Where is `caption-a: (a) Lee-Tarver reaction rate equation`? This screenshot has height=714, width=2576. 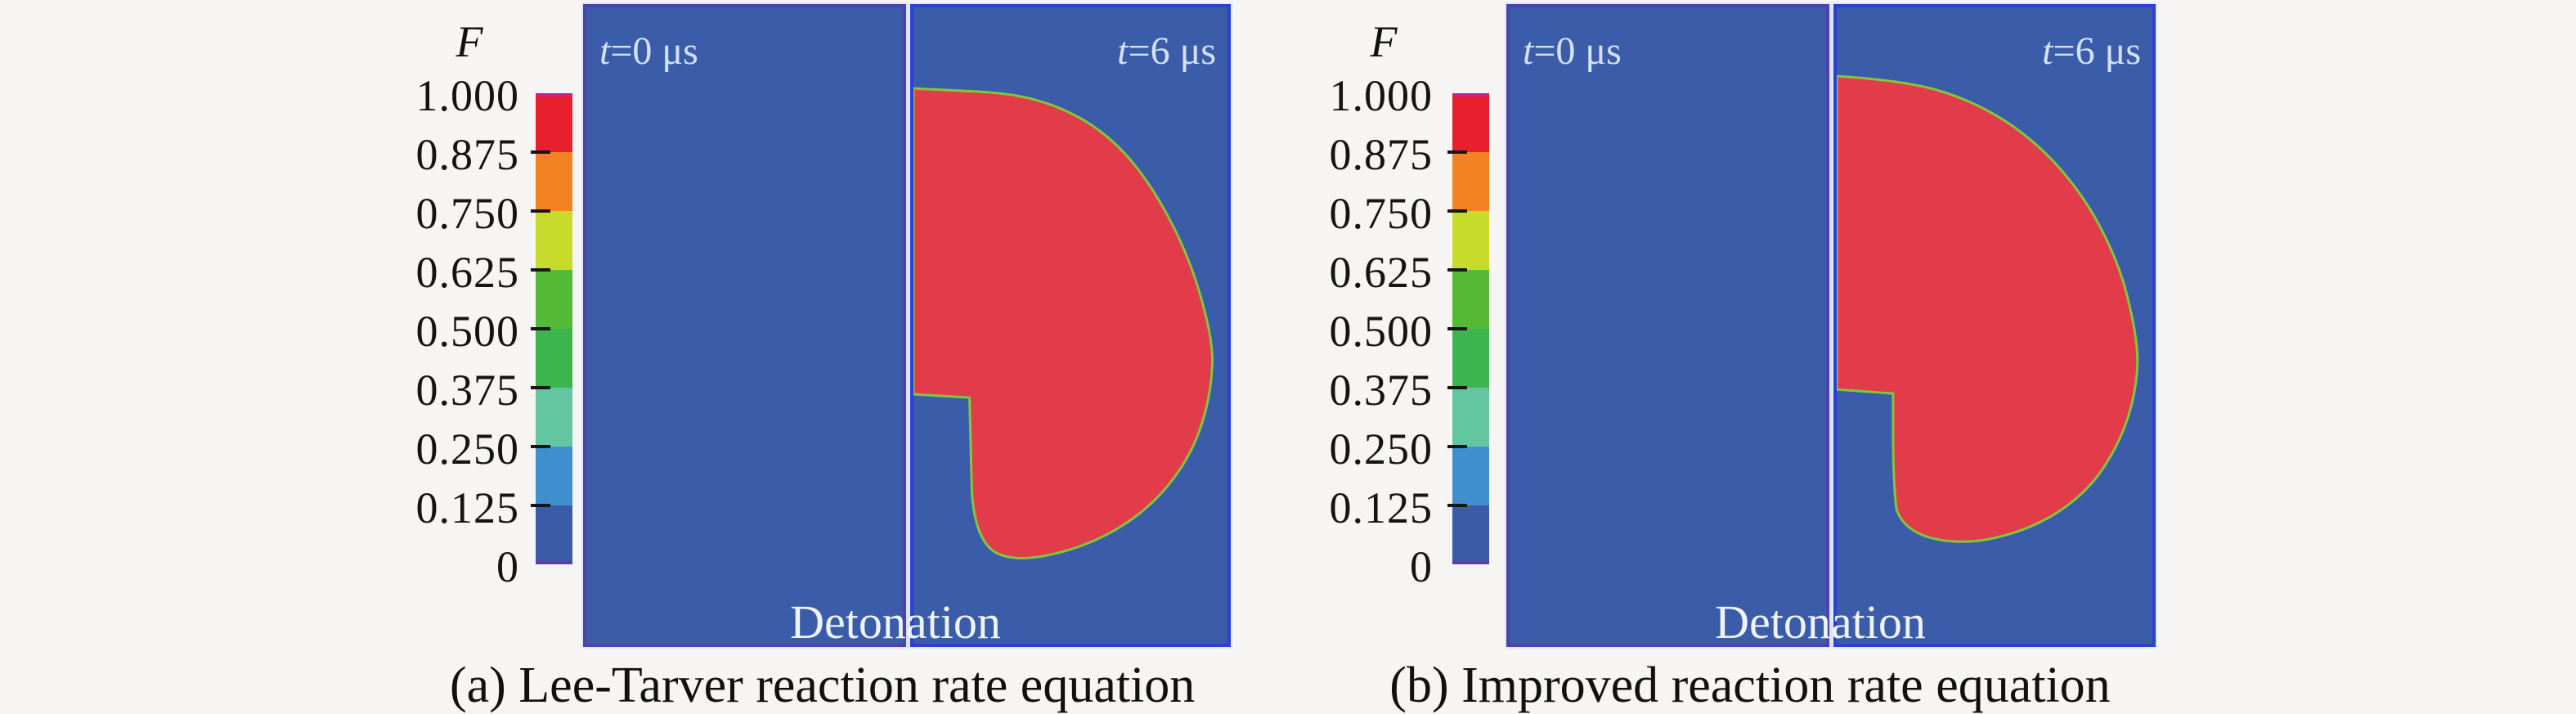 caption-a: (a) Lee-Tarver reaction rate equation is located at coordinates (823, 685).